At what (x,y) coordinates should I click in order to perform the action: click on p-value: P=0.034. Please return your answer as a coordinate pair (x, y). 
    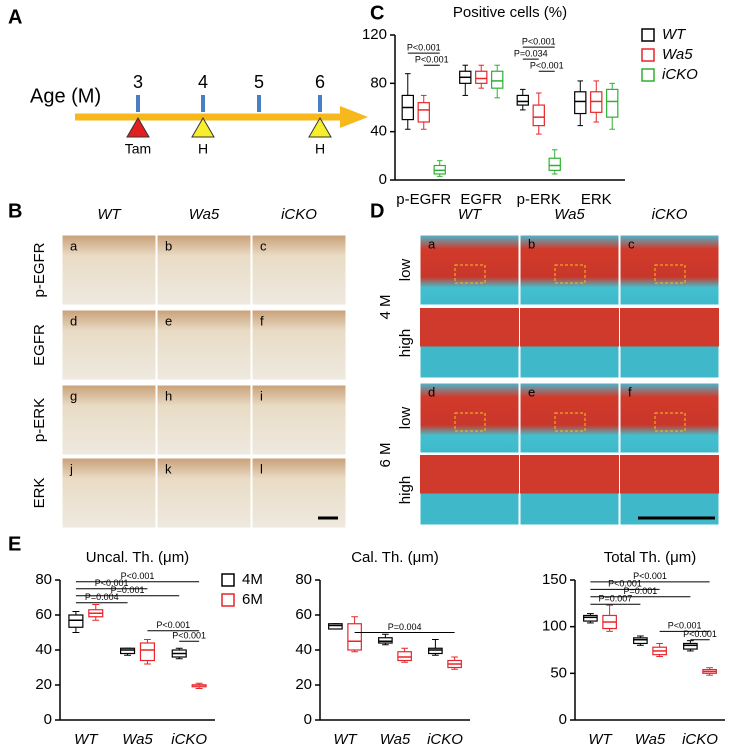
    Looking at the image, I should click on (531, 54).